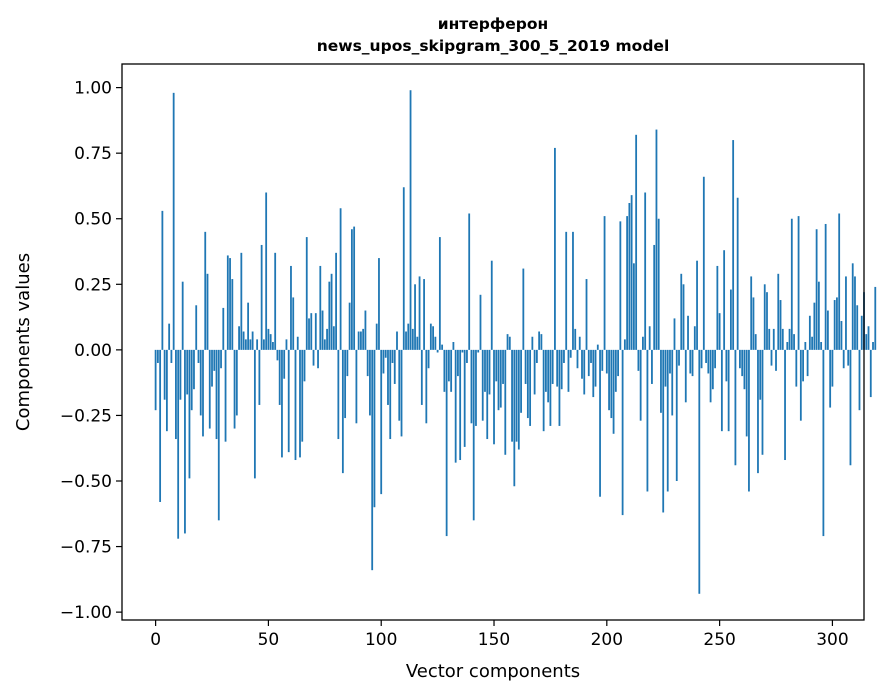 The height and width of the screenshot is (696, 880). What do you see at coordinates (93, 351) in the screenshot?
I see `y-tick-label: 0.00` at bounding box center [93, 351].